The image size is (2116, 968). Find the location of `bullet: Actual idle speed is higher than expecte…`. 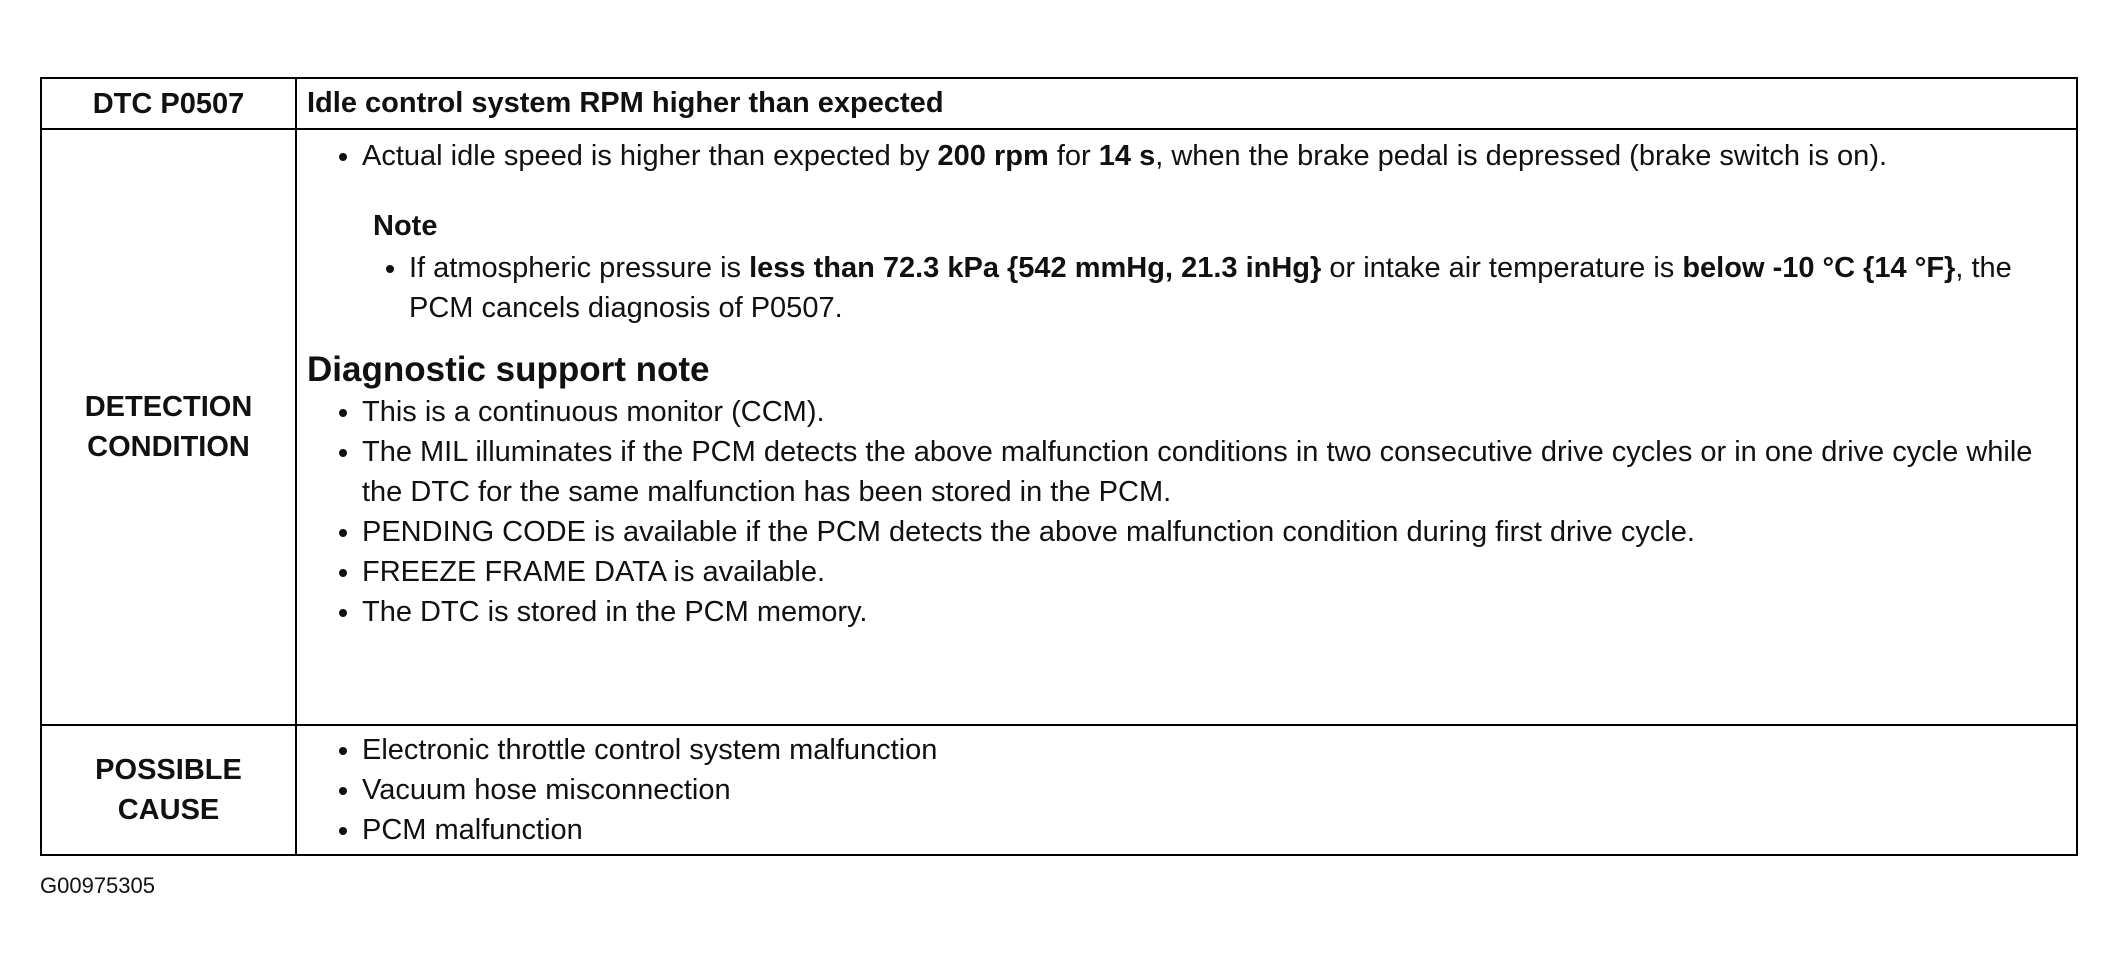

bullet: Actual idle speed is higher than expecte… is located at coordinates (1214, 156).